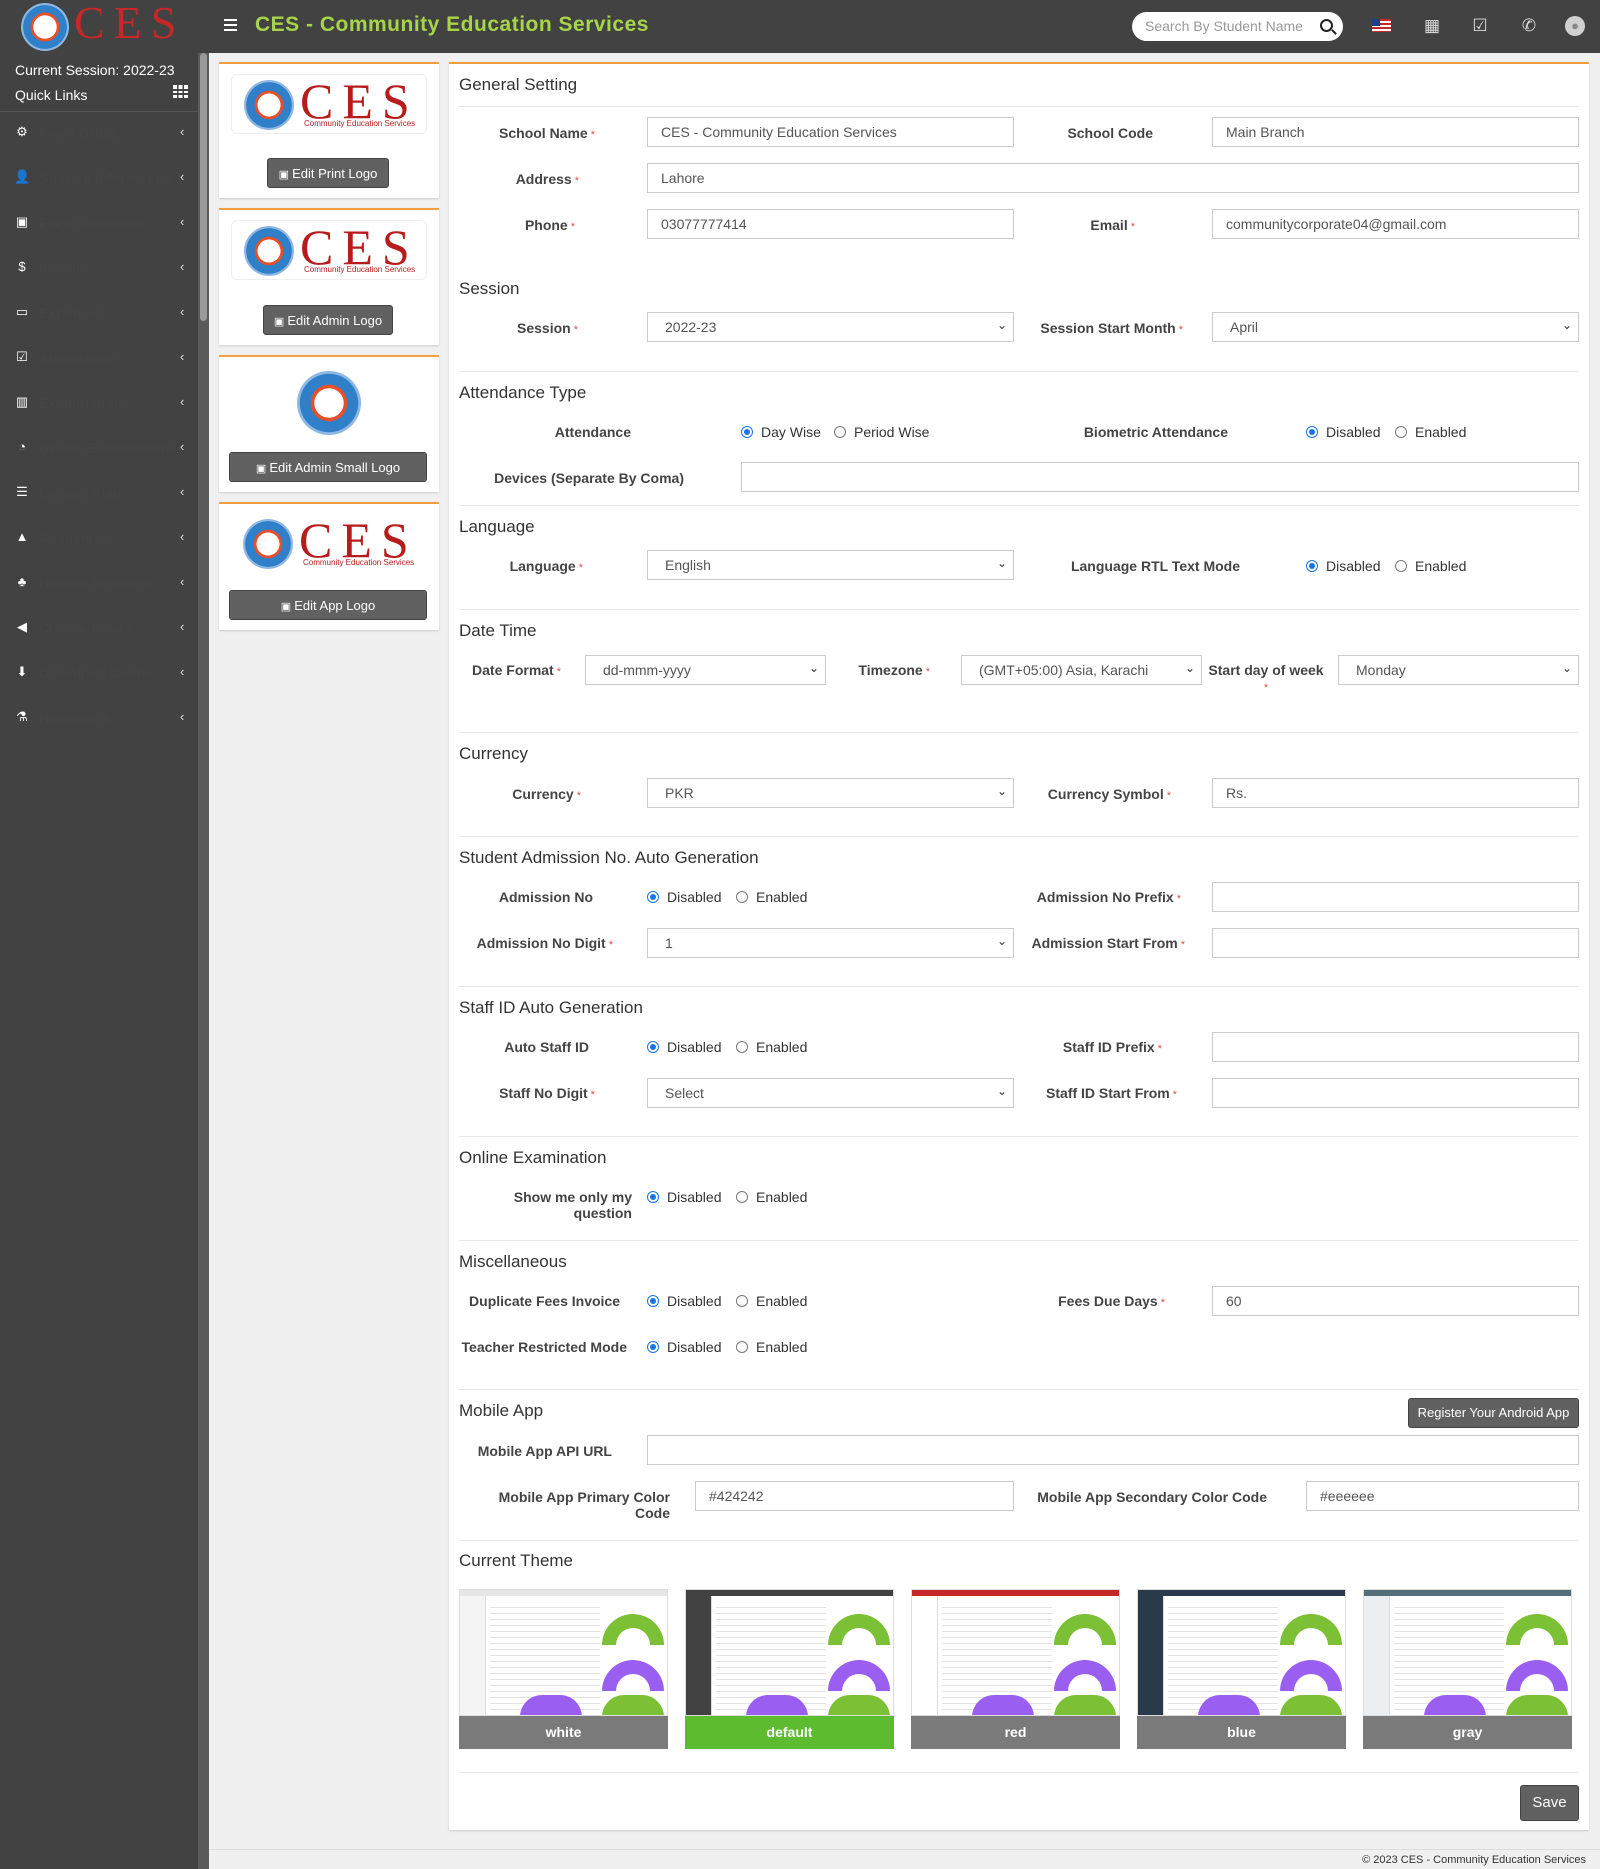  Describe the element at coordinates (1241, 1669) in the screenshot. I see `theme-option-blue: blue` at that location.